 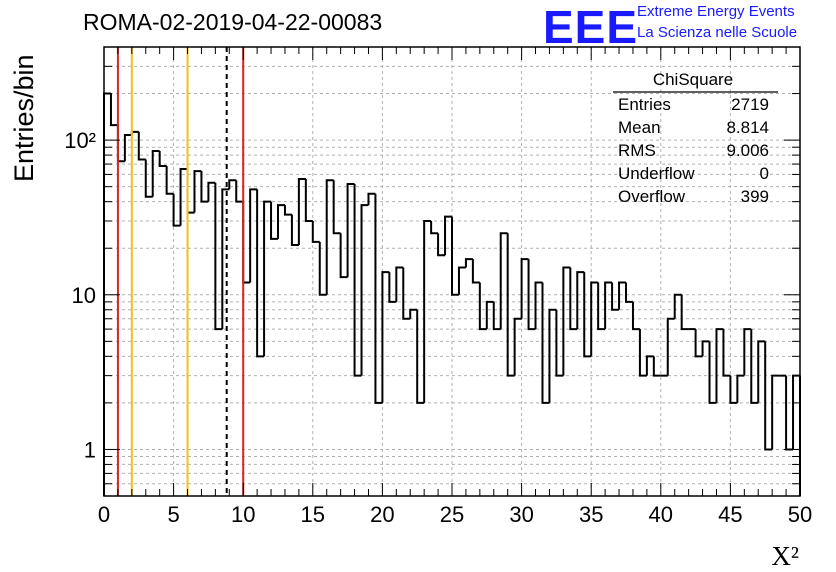 What do you see at coordinates (693, 79) in the screenshot?
I see `stats-name: ChiSquare` at bounding box center [693, 79].